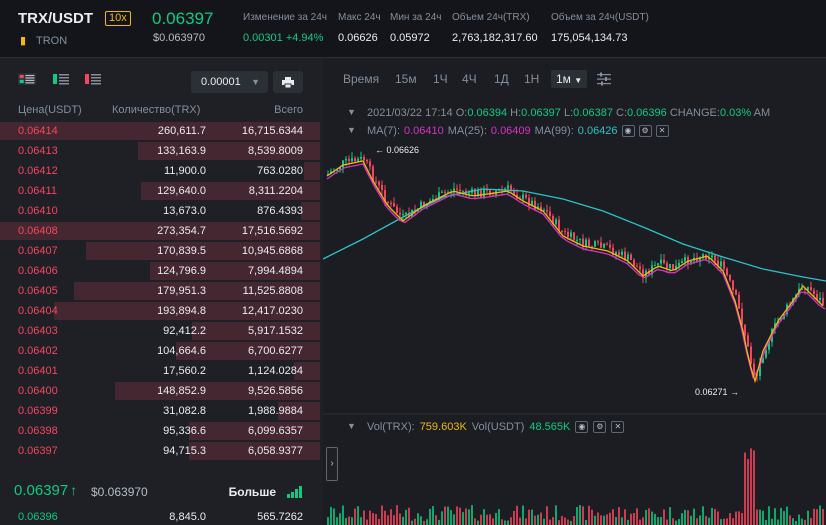 The image size is (826, 525). Describe the element at coordinates (541, 113) in the screenshot. I see `high-value: 0.06397` at that location.